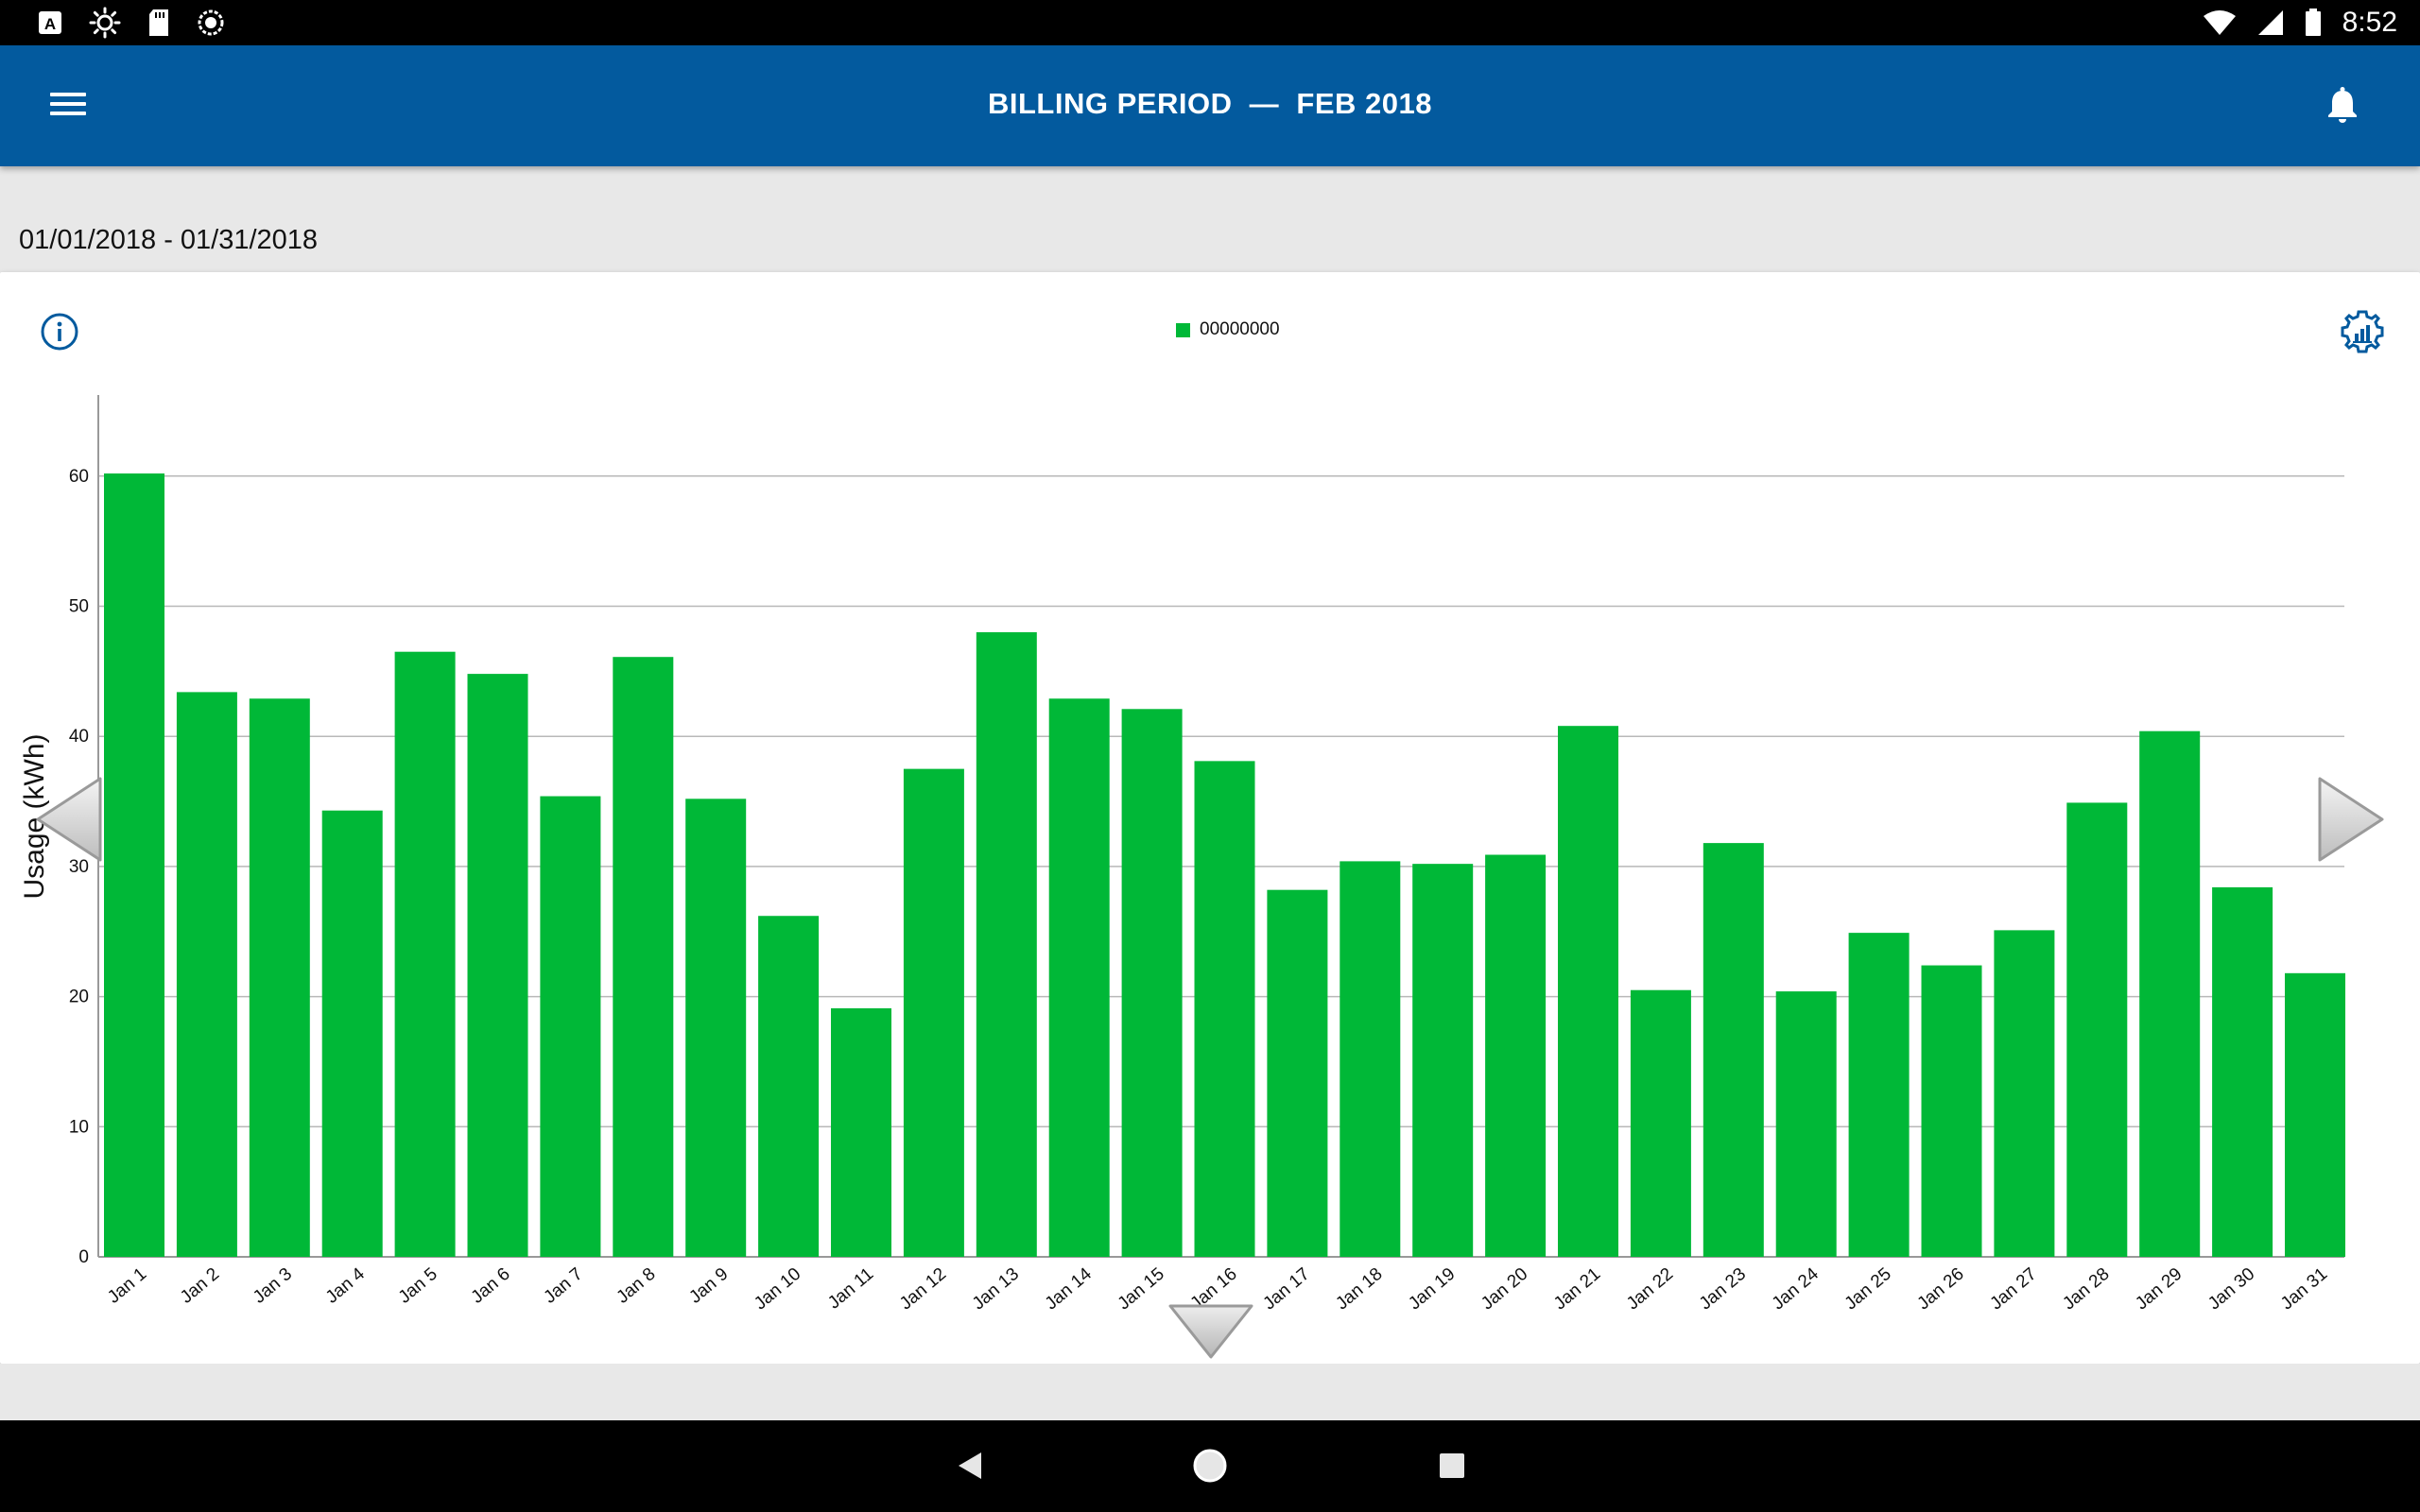 Image resolution: width=2420 pixels, height=1512 pixels. Describe the element at coordinates (79, 477) in the screenshot. I see `y-tick-label: 60` at that location.